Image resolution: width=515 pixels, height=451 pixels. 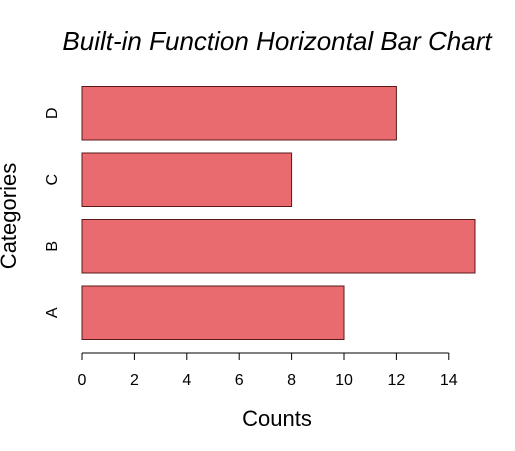 I want to click on x-tick-label: 2, so click(x=134, y=380).